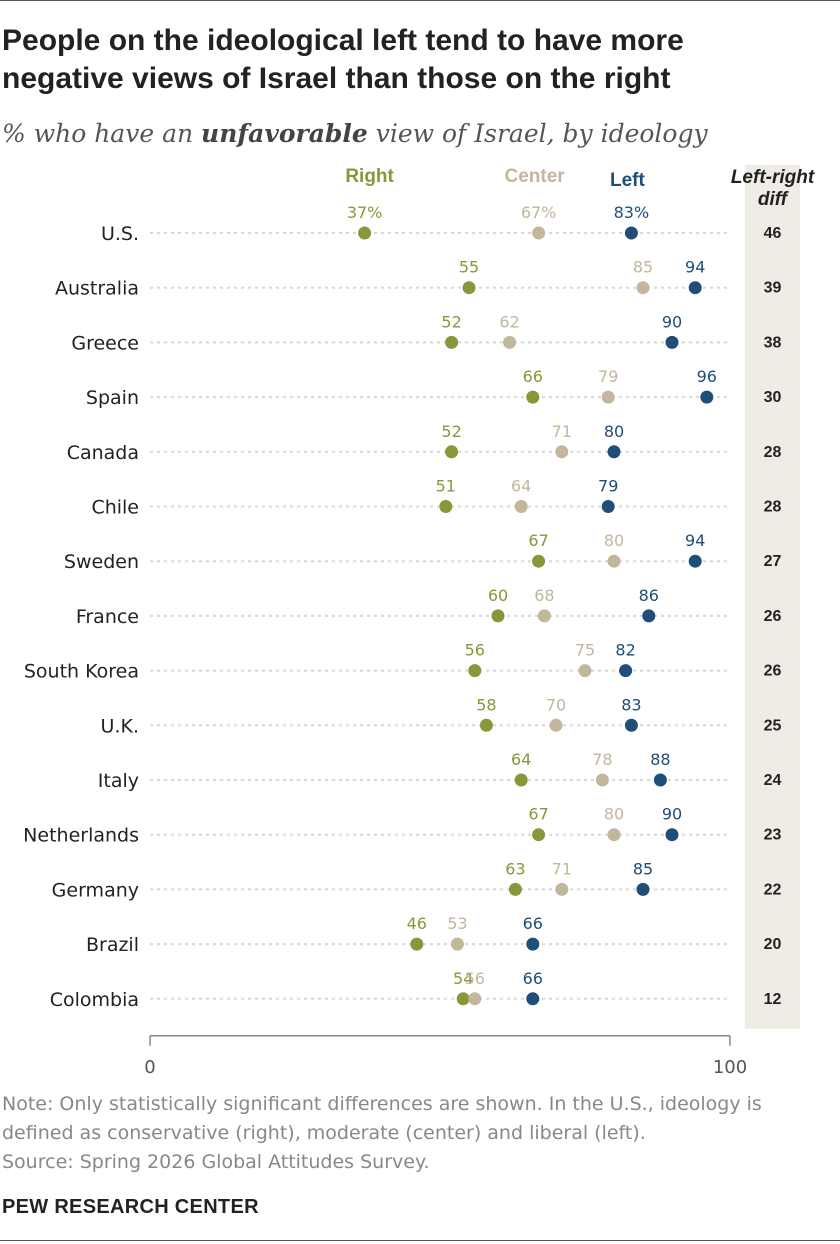 This screenshot has height=1244, width=840. Describe the element at coordinates (457, 923) in the screenshot. I see `value-label-center: 53` at that location.